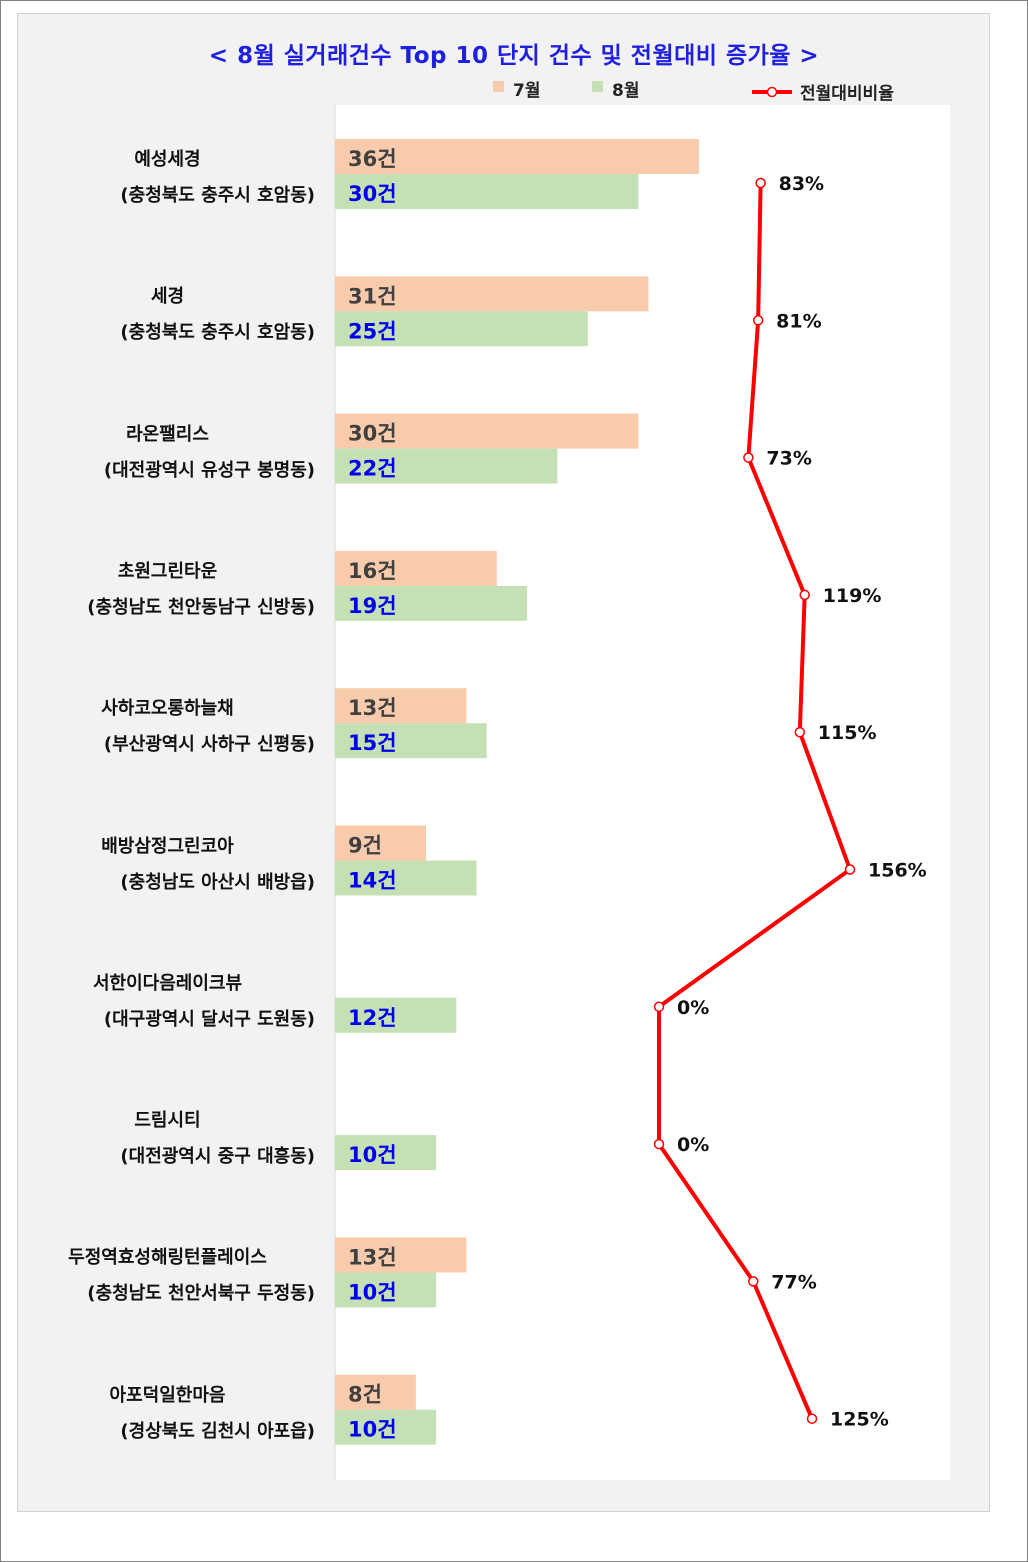  Describe the element at coordinates (597, 86) in the screenshot. I see `legend-swatch-aug` at that location.